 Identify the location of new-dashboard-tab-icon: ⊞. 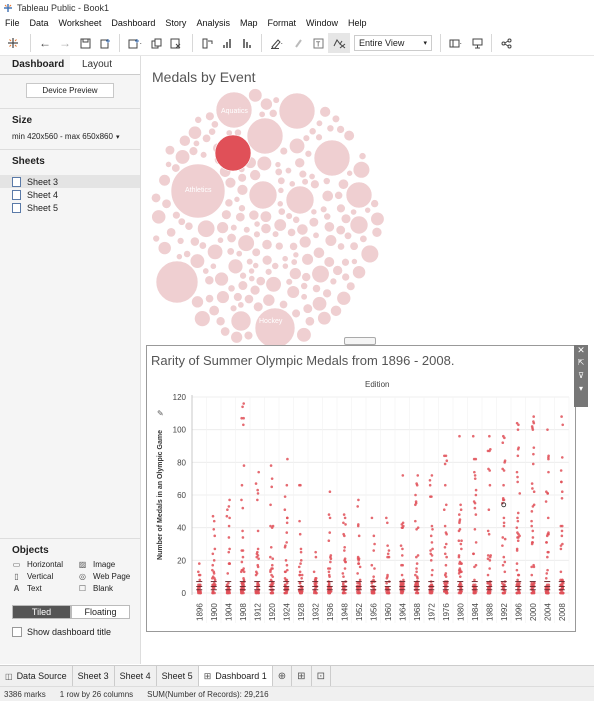
(302, 676).